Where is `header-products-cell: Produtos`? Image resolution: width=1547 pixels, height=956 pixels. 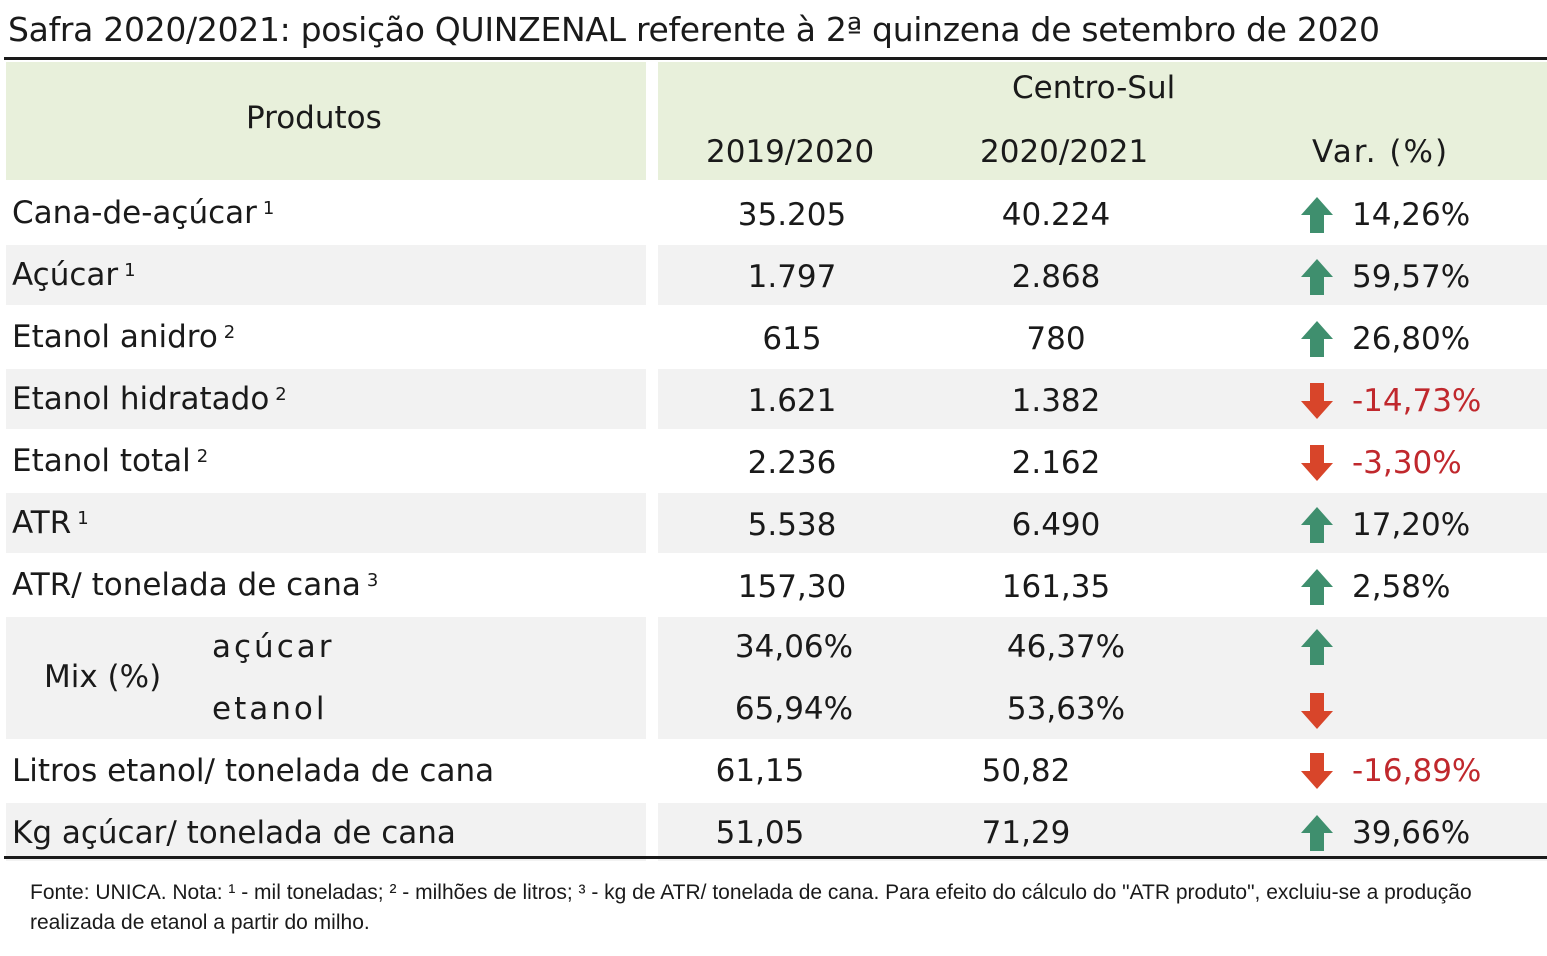
header-products-cell: Produtos is located at coordinates (326, 121).